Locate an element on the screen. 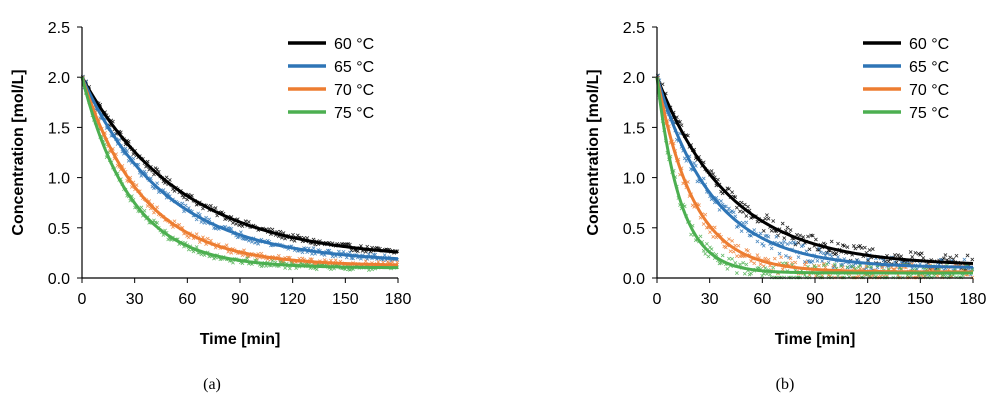 This screenshot has height=401, width=1000. legend-label: 60 °C is located at coordinates (929, 44).